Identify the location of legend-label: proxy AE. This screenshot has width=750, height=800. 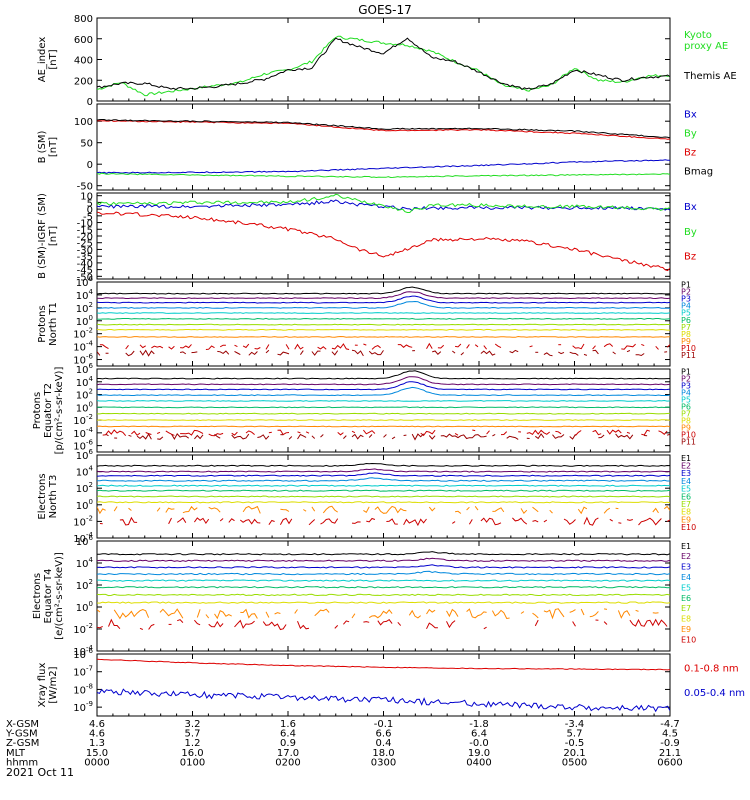
(706, 46).